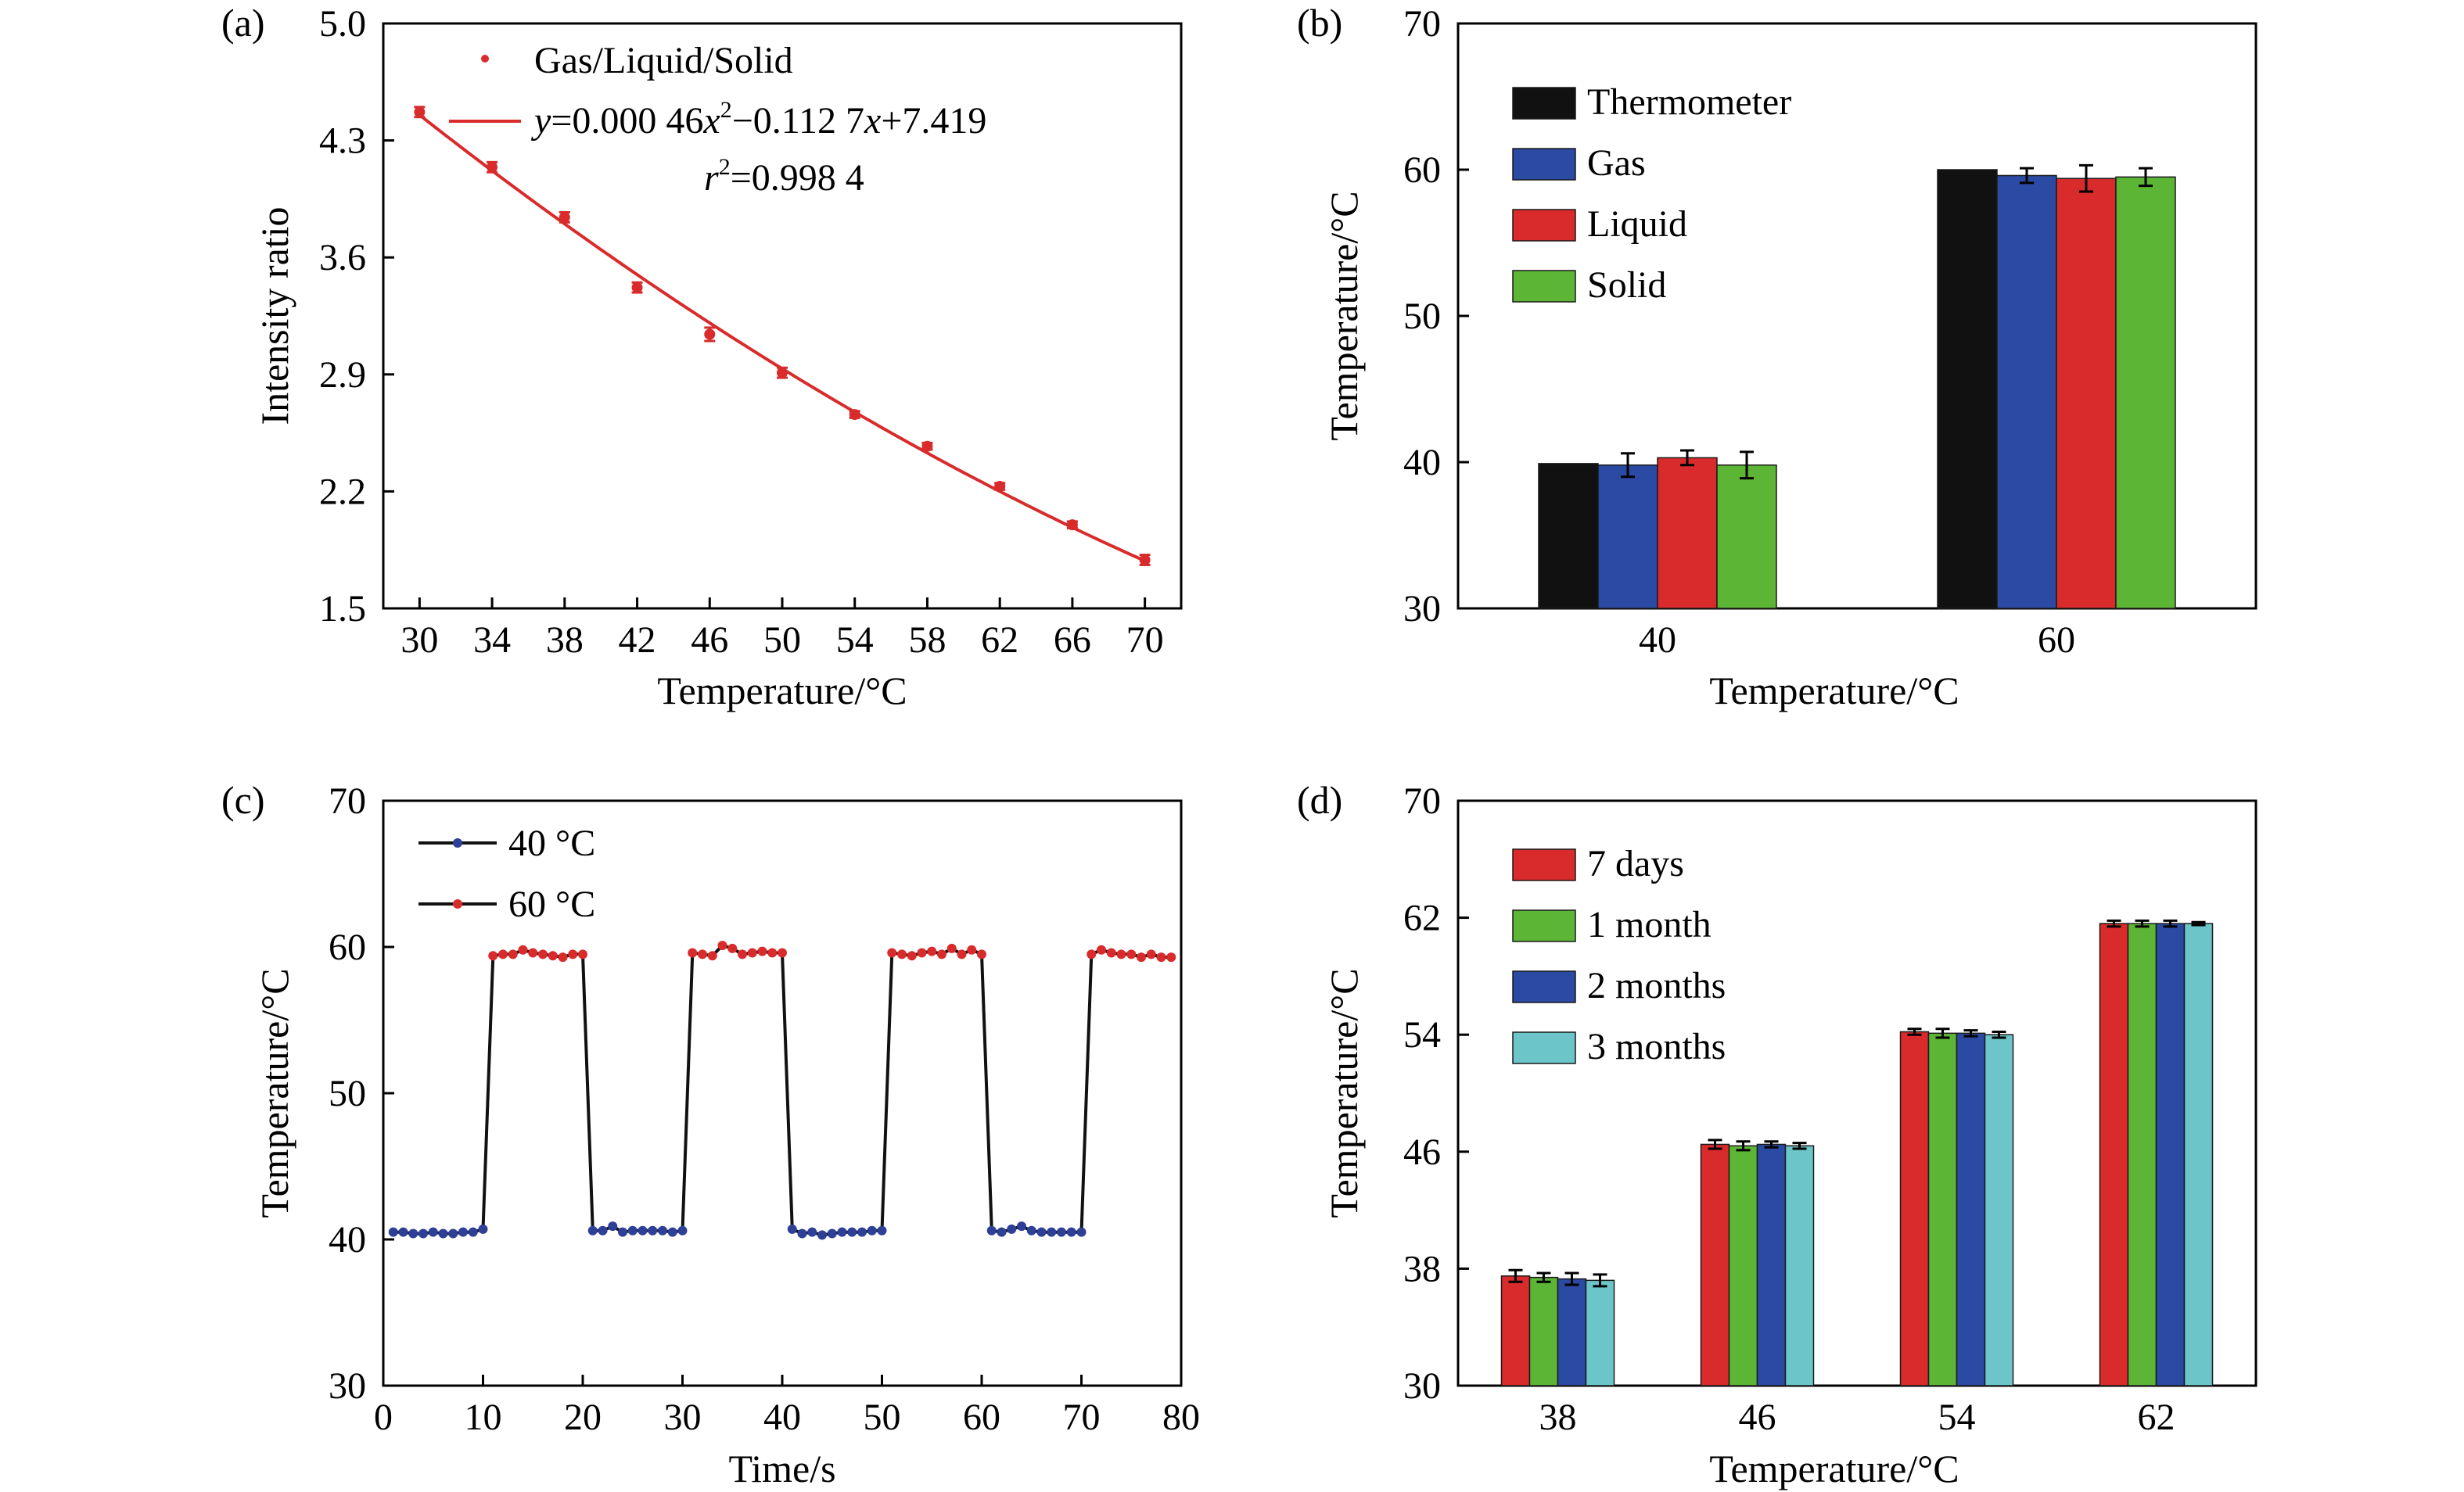  Describe the element at coordinates (1857, 386) in the screenshot. I see `chart-b-bars` at that location.